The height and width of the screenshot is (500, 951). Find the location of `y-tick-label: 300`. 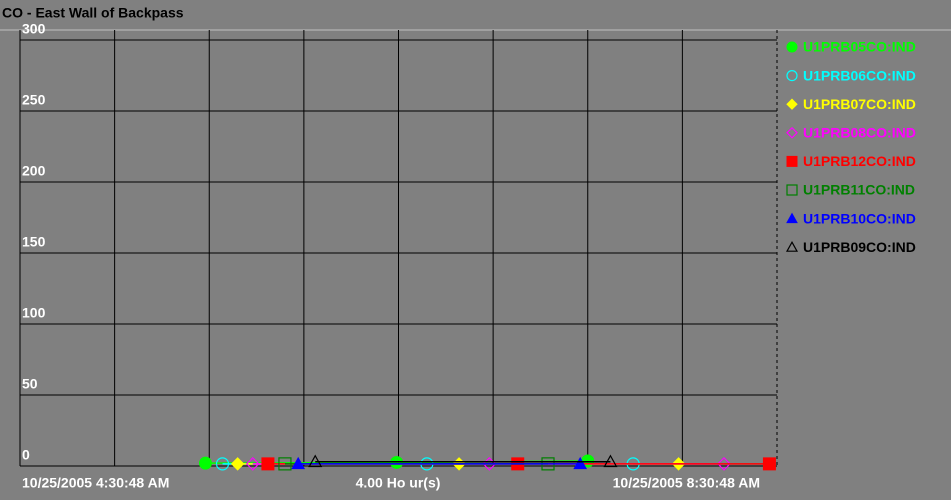

y-tick-label: 300 is located at coordinates (34, 29).